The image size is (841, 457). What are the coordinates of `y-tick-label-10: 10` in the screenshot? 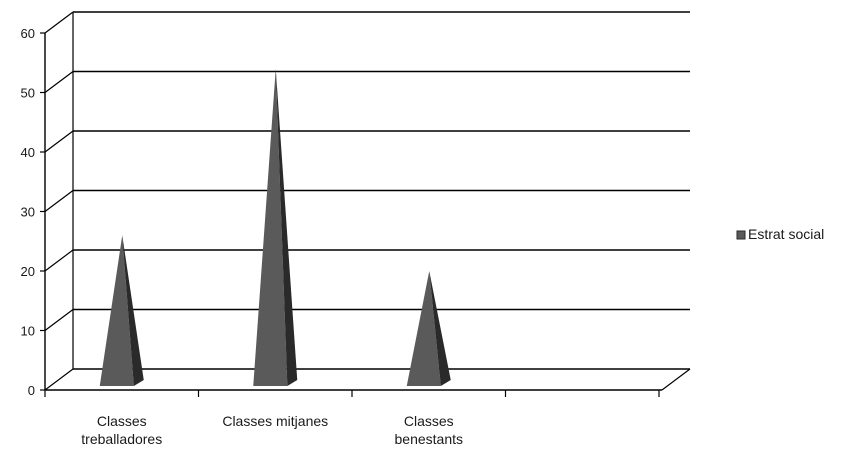 It's located at (28, 331).